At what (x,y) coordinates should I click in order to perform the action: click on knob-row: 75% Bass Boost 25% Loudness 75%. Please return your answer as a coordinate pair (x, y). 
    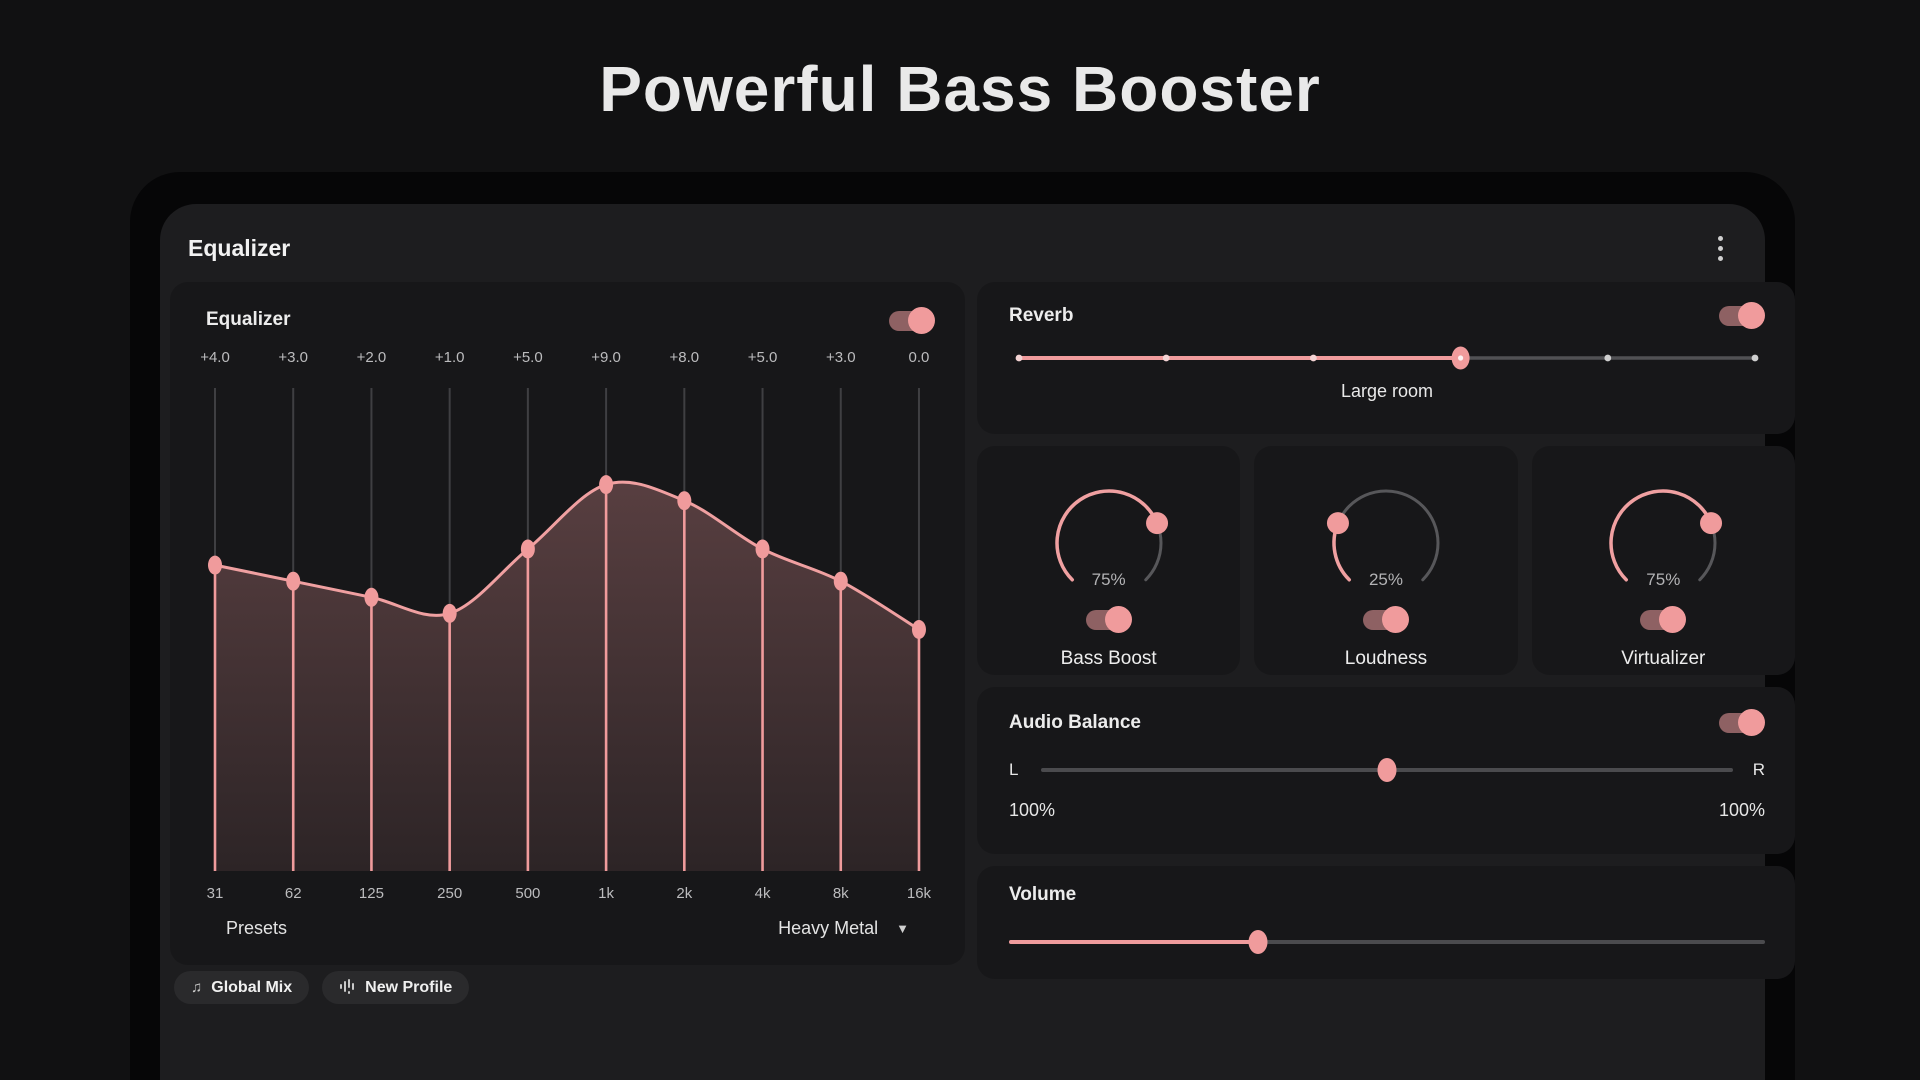
    Looking at the image, I should click on (1386, 560).